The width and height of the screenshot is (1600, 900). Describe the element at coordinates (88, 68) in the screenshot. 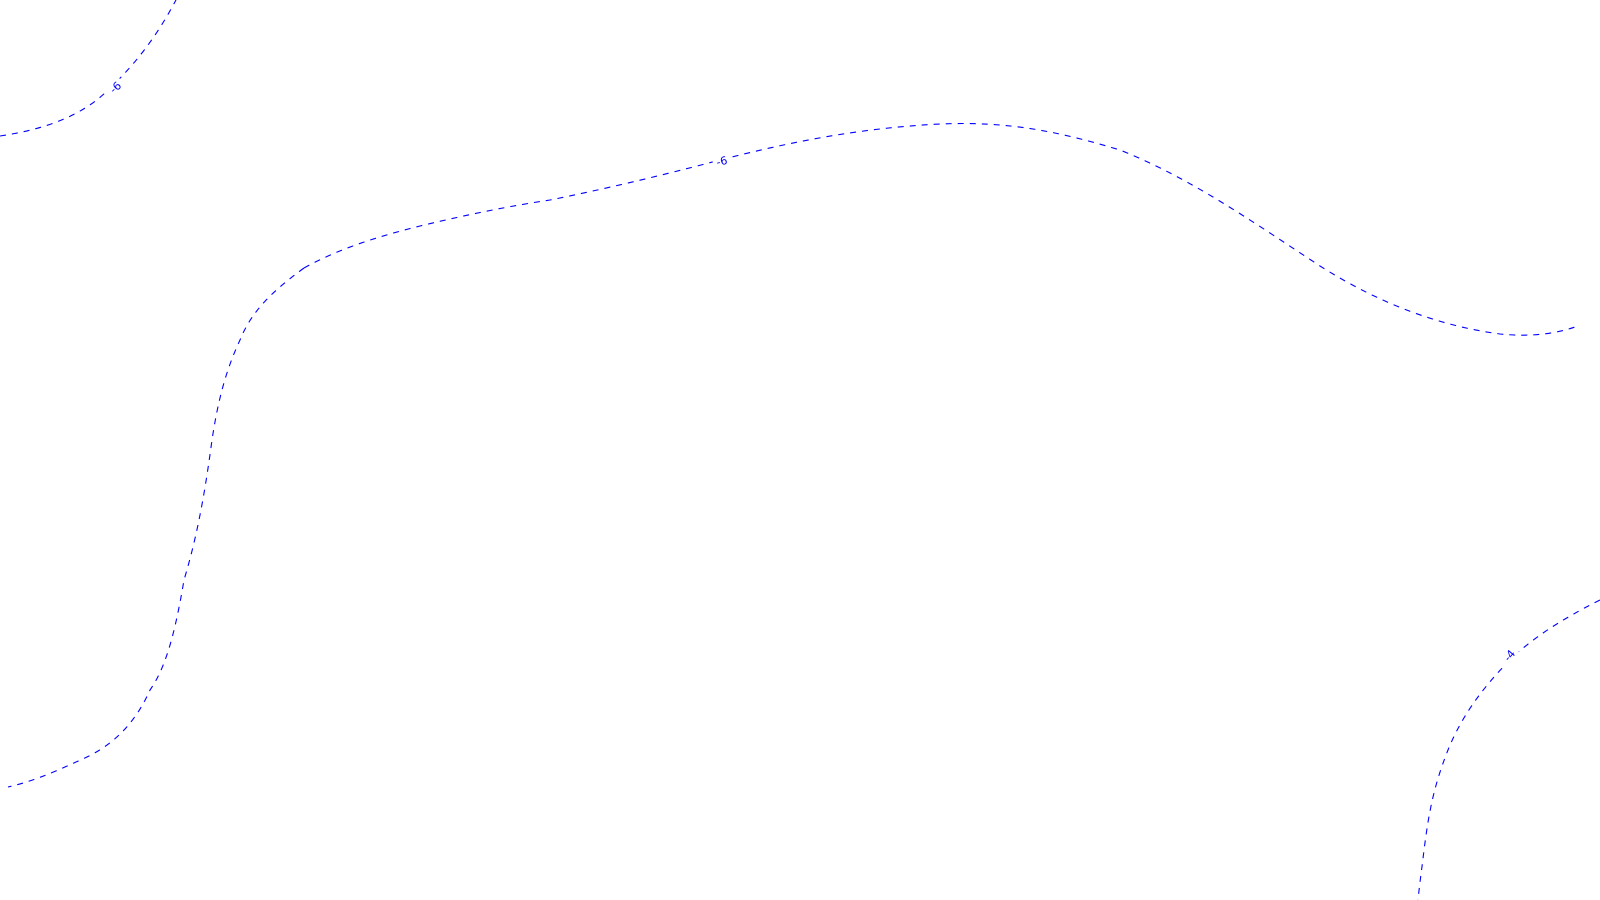

I see `contour-top-left` at that location.